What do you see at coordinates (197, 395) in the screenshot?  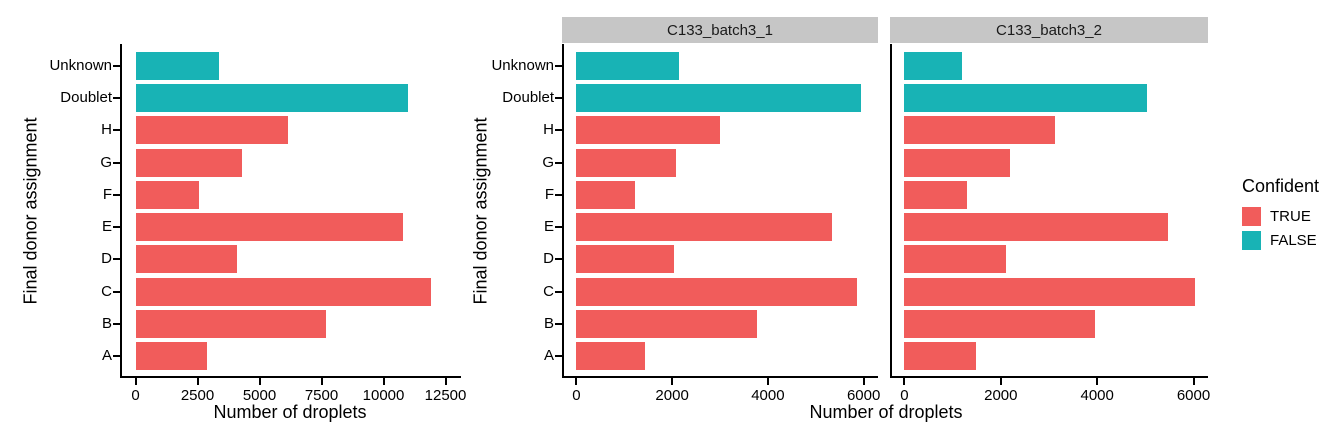 I see `x-tick-label: 2500` at bounding box center [197, 395].